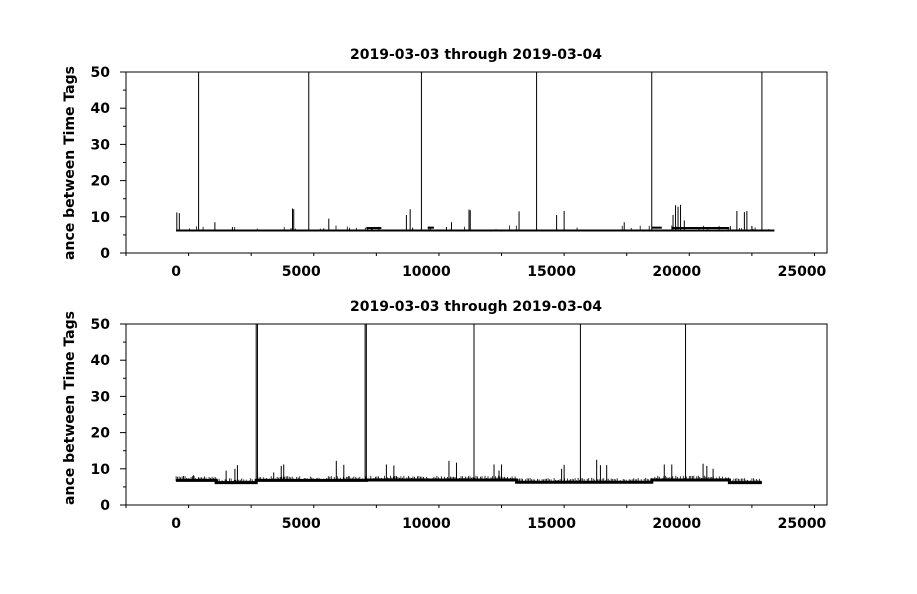  I want to click on x-ticks-bottom: 0 5000 10000 15000 20000 25000, so click(476, 518).